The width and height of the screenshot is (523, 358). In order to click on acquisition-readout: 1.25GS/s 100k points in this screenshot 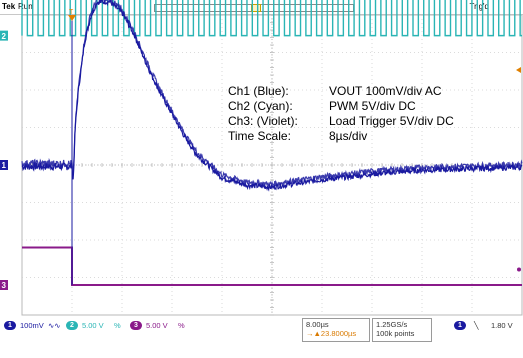, I will do `click(402, 330)`.